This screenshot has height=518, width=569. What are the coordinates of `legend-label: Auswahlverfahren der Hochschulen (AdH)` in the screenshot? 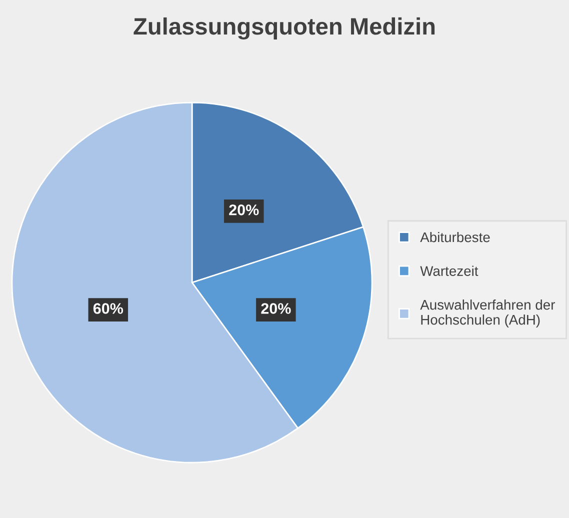 It's located at (487, 314).